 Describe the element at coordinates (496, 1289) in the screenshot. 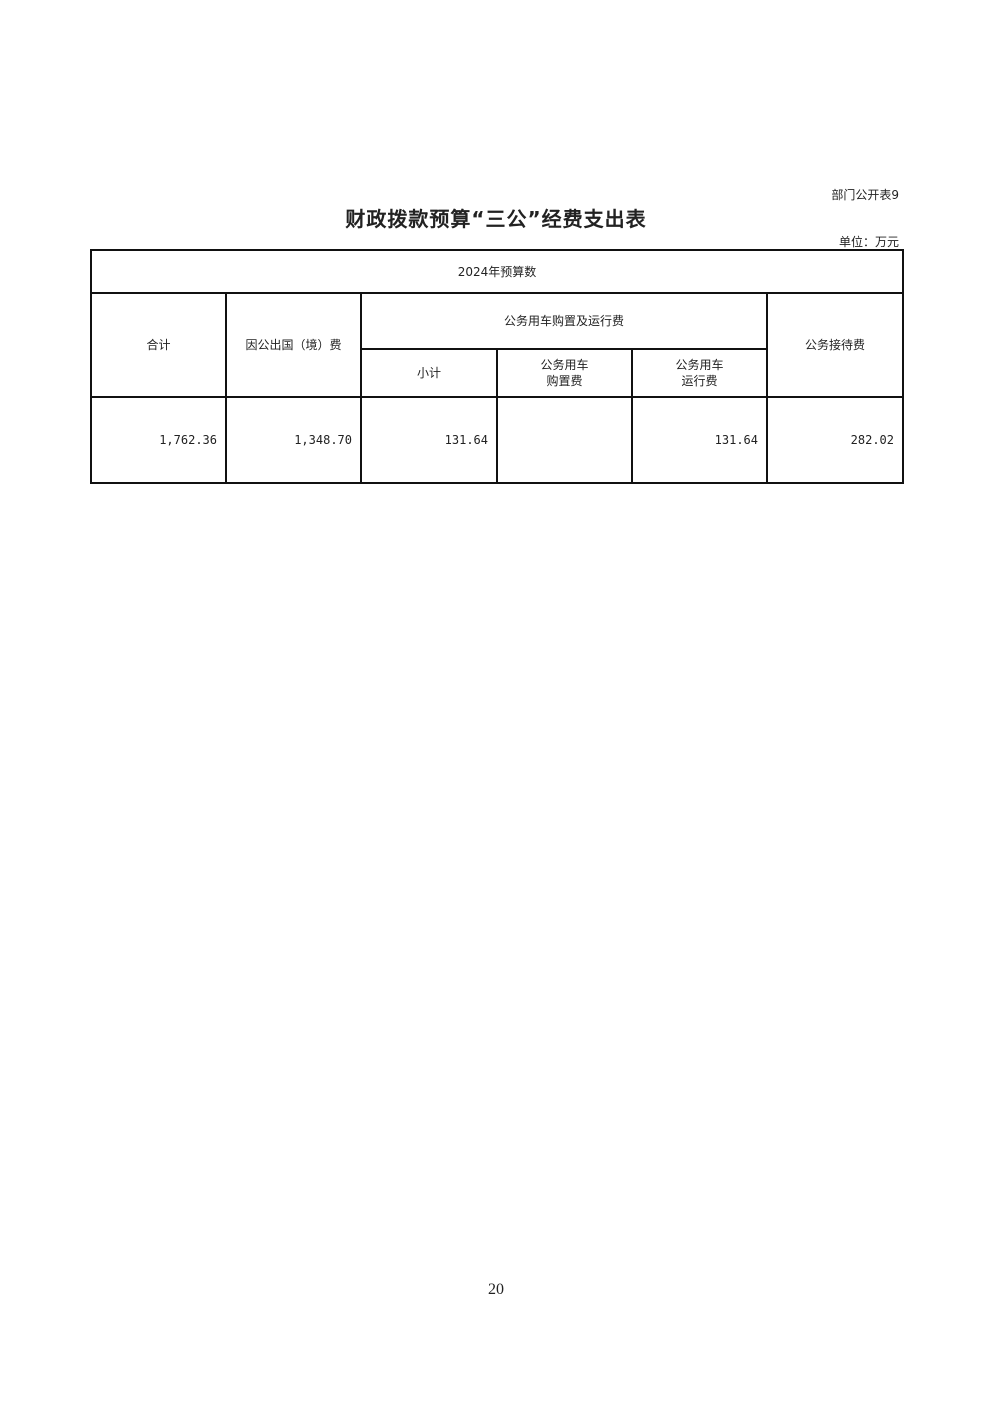

I see `page-number: 20` at that location.